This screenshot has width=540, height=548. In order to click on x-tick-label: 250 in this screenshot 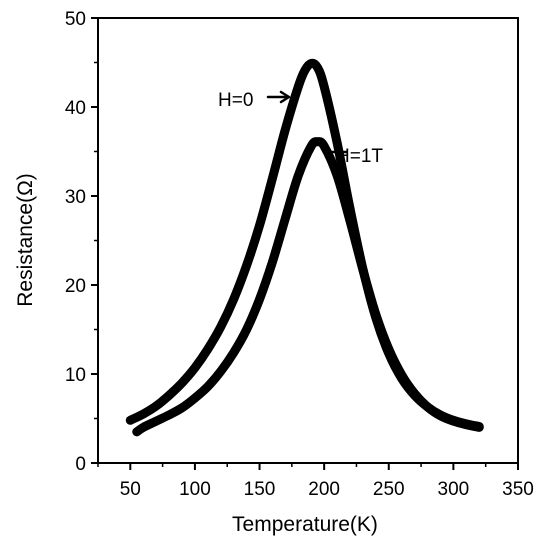, I will do `click(389, 489)`.